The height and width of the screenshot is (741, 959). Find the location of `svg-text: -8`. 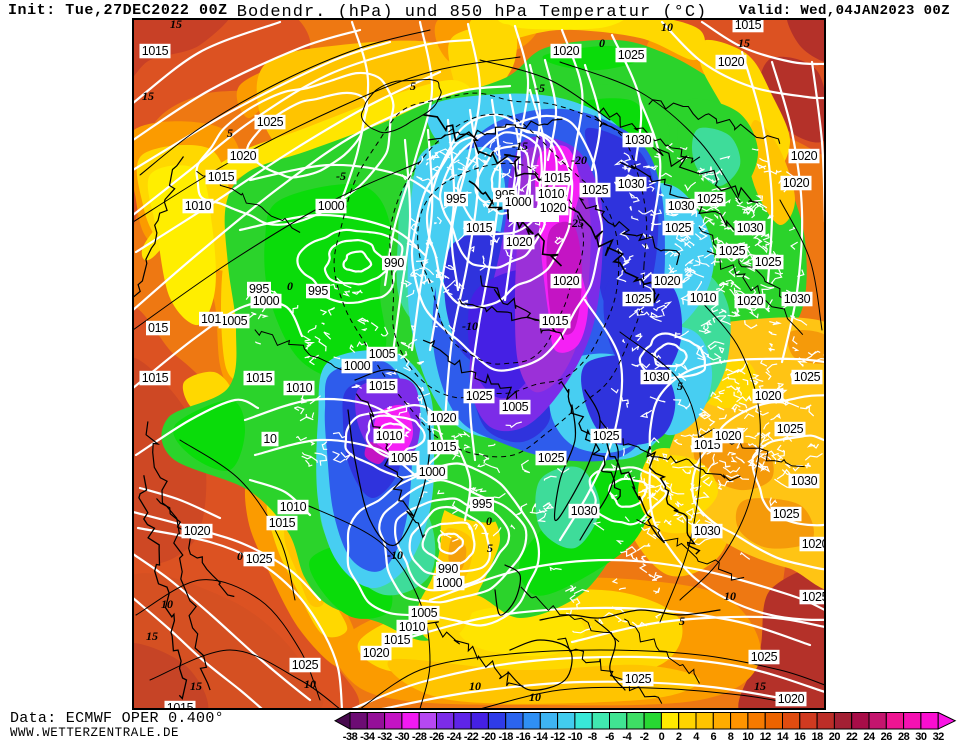

svg-text: -8 is located at coordinates (592, 736).